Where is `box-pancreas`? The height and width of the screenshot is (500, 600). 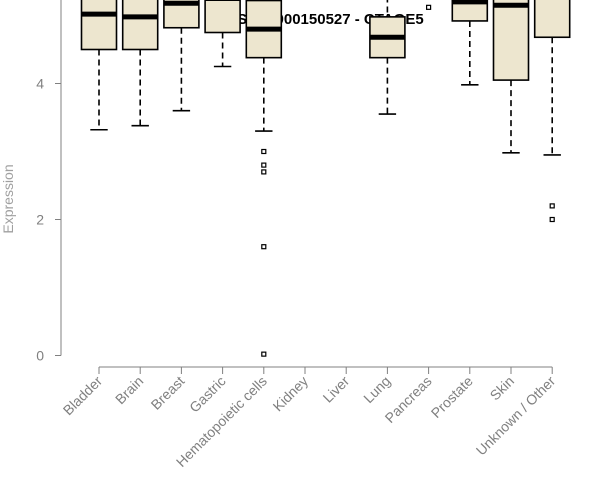
box-pancreas is located at coordinates (429, 7).